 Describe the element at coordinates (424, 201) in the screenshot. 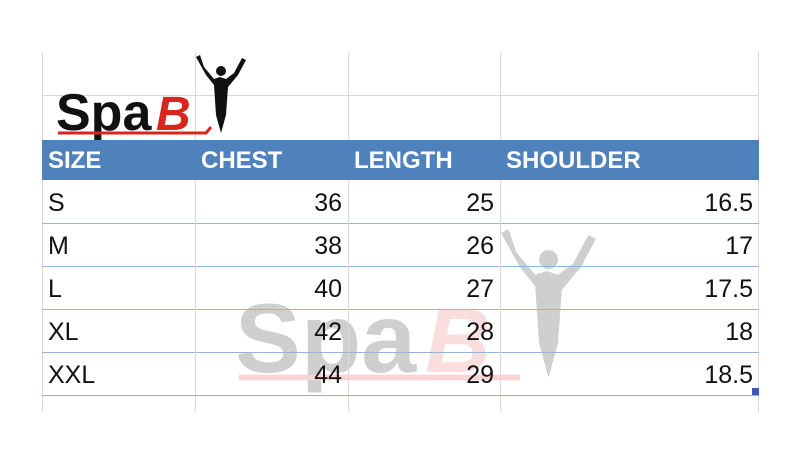

I see `table-cell: 25` at that location.